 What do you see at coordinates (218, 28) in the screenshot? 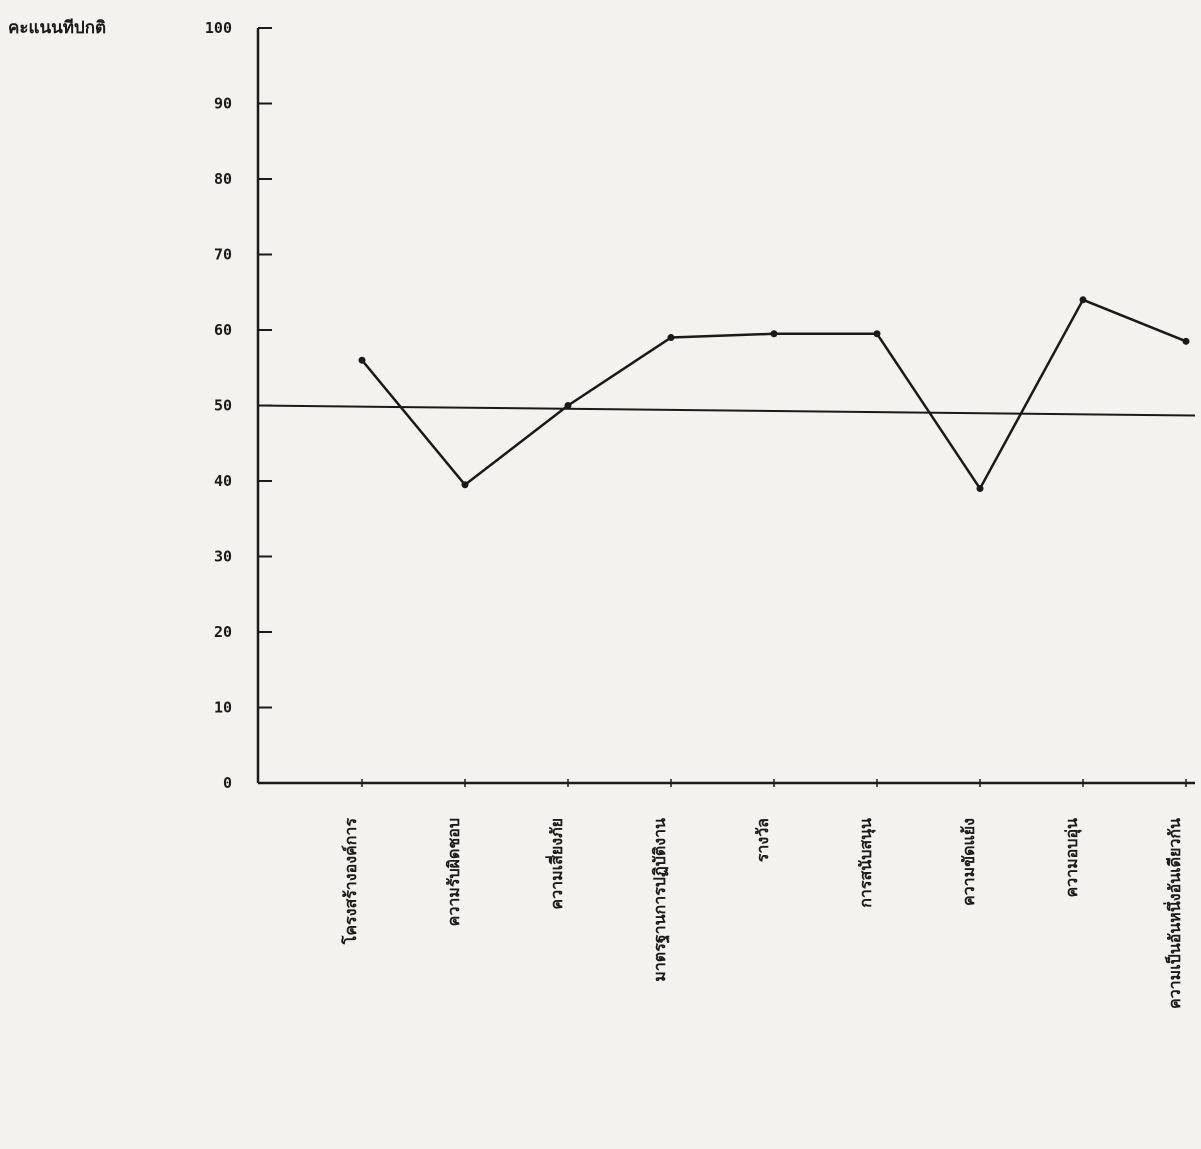
I see `y-tick-label: 100` at bounding box center [218, 28].